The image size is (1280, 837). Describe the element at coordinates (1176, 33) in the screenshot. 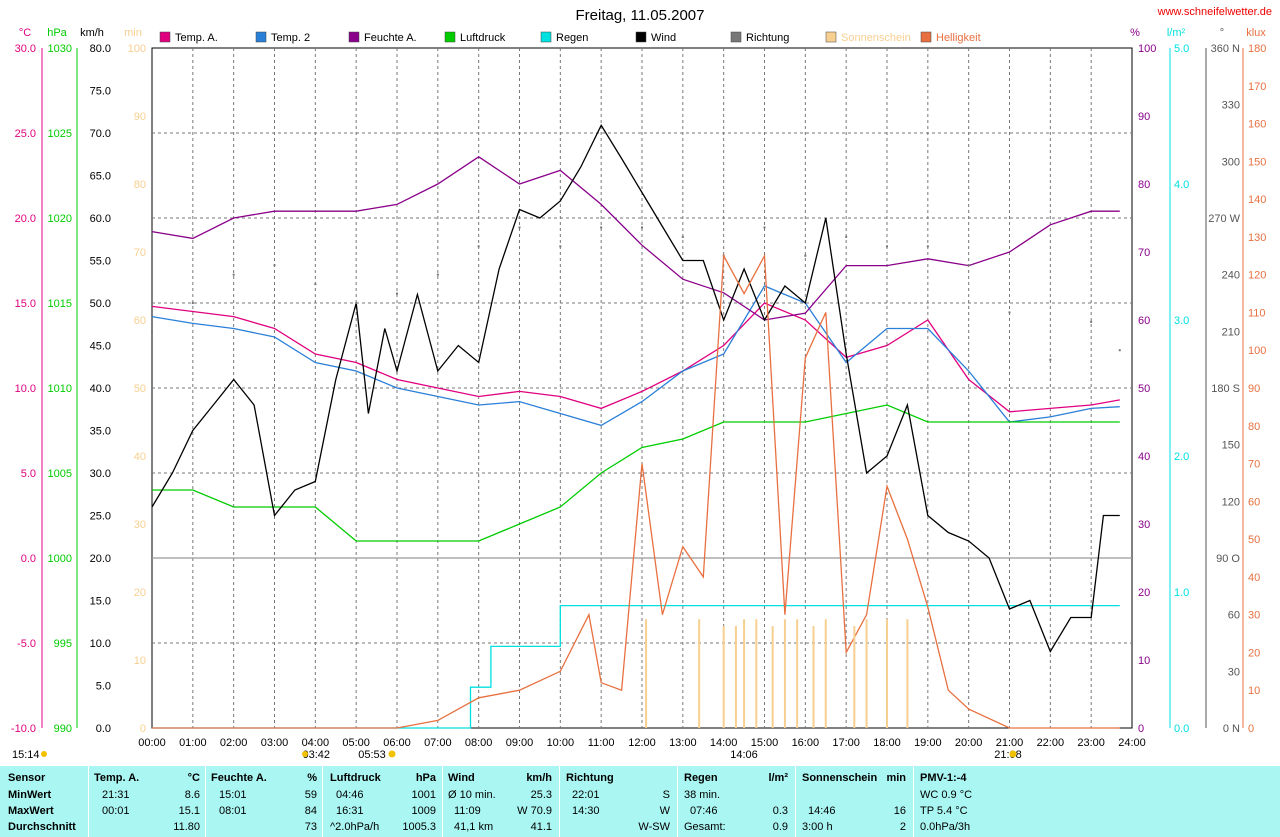

I see `rain-unit-label: l/m²` at that location.